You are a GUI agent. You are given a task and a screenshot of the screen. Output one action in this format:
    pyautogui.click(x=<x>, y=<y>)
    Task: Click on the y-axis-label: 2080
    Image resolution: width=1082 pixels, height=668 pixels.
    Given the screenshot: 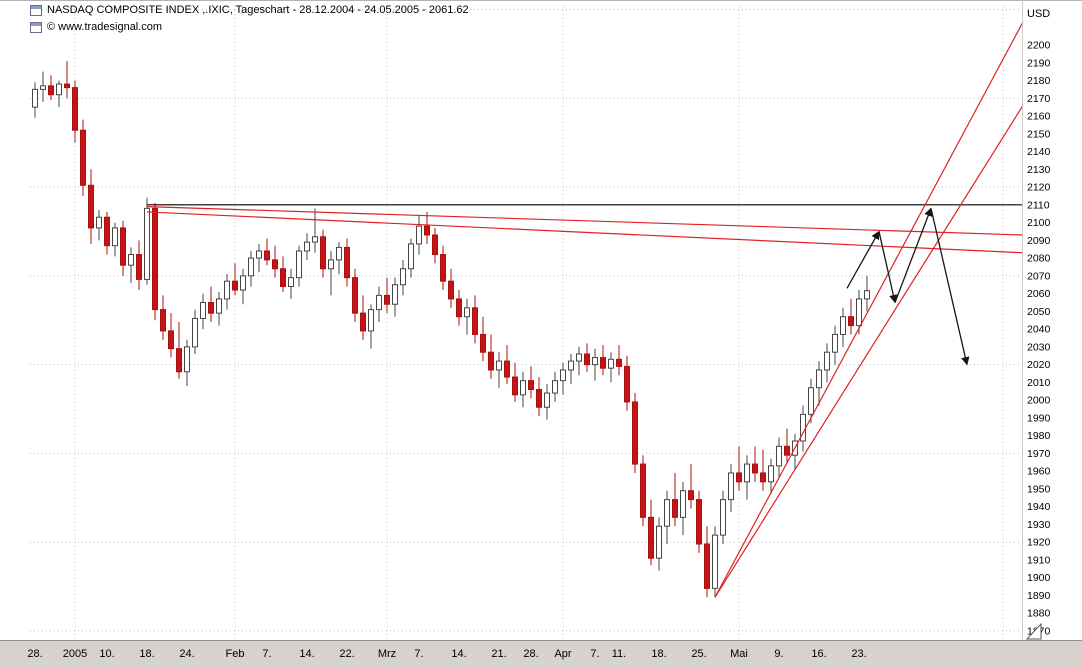 What is the action you would take?
    pyautogui.click(x=1039, y=259)
    